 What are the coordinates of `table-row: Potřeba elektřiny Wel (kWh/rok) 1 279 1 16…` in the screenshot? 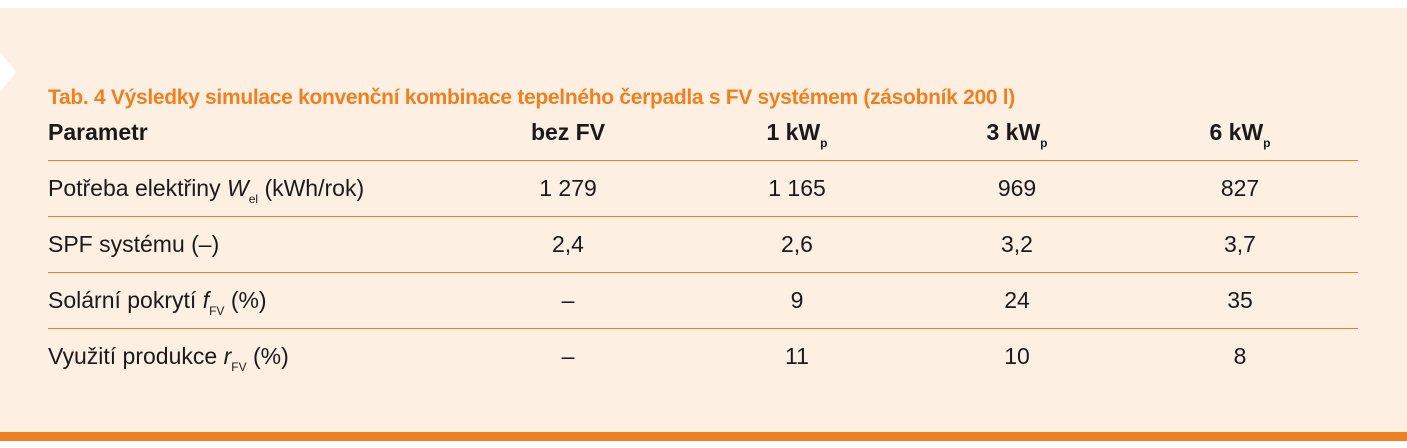 It's located at (703, 188).